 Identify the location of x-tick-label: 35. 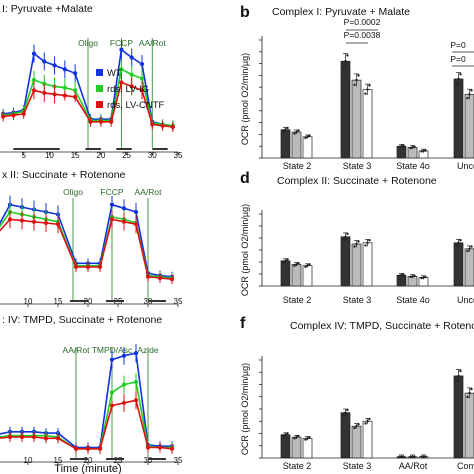
(178, 155).